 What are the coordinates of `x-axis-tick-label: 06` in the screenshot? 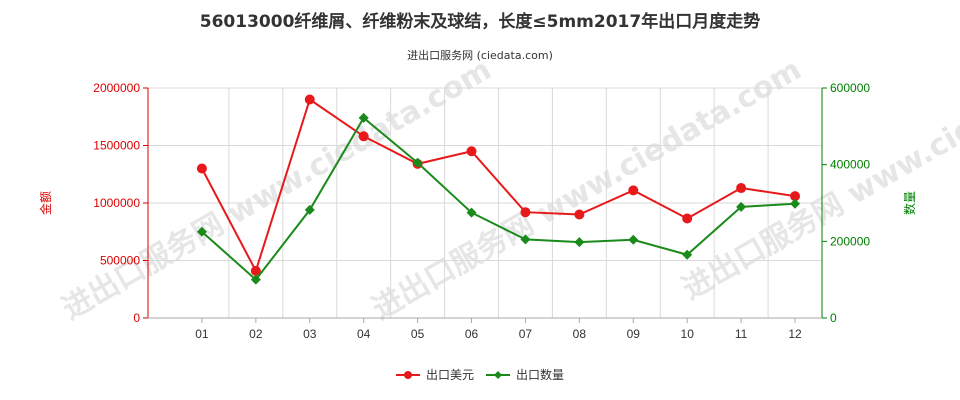 It's located at (472, 334).